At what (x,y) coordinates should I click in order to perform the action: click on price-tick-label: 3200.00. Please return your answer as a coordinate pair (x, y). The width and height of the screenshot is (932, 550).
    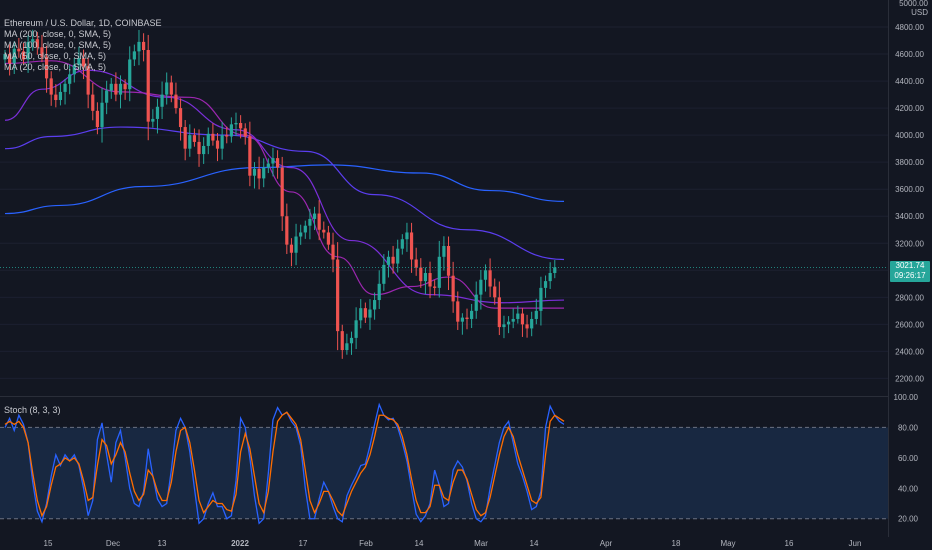
    Looking at the image, I should click on (909, 243).